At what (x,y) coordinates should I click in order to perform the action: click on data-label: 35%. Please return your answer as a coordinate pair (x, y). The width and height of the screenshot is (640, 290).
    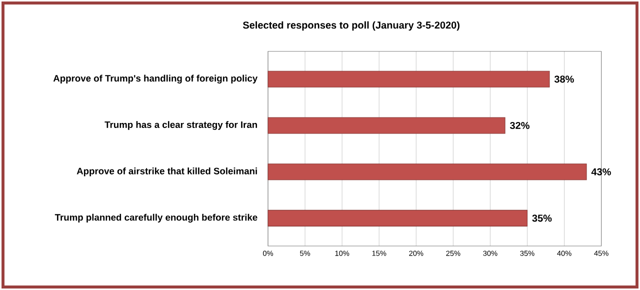
    Looking at the image, I should click on (542, 218).